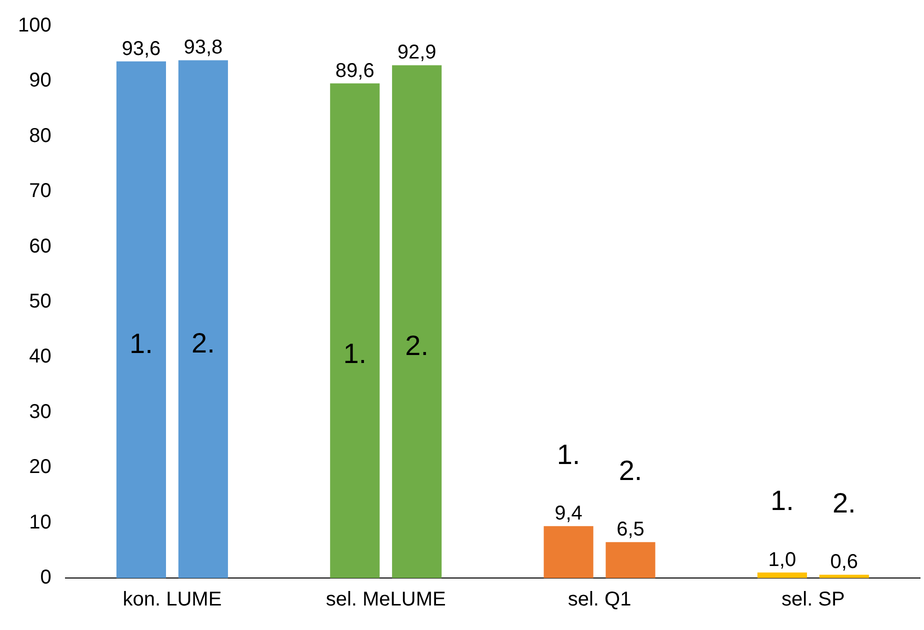 The height and width of the screenshot is (630, 924). I want to click on y-tick-label: 20, so click(40, 467).